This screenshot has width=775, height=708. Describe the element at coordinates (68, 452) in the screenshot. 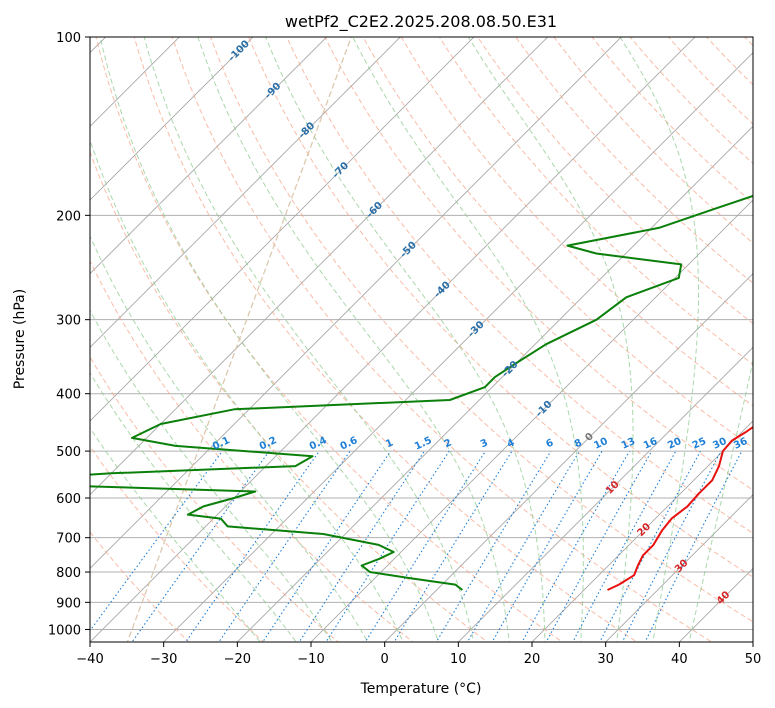

I see `y-tick-label: 500` at that location.